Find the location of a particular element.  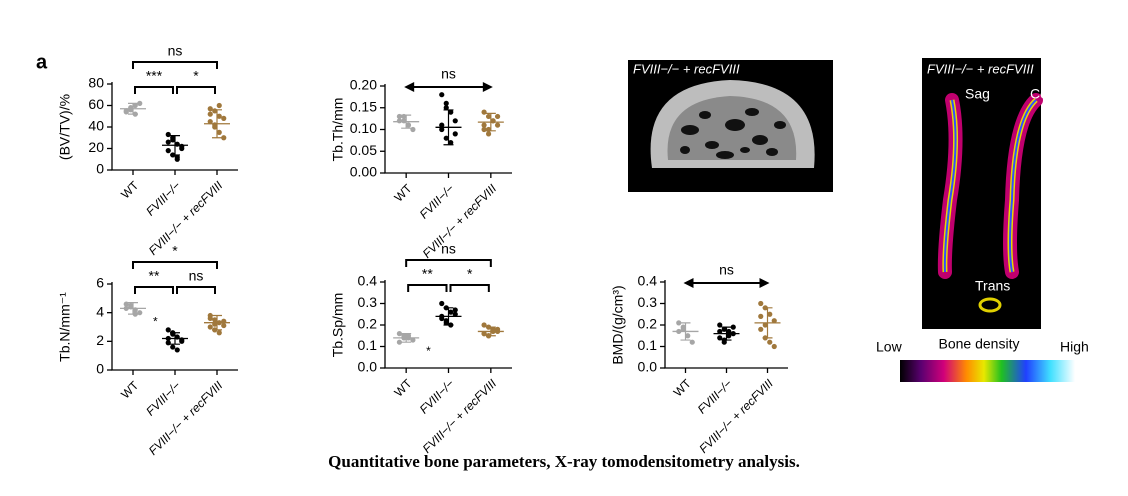

y-tick-label: 80 is located at coordinates (96, 83).